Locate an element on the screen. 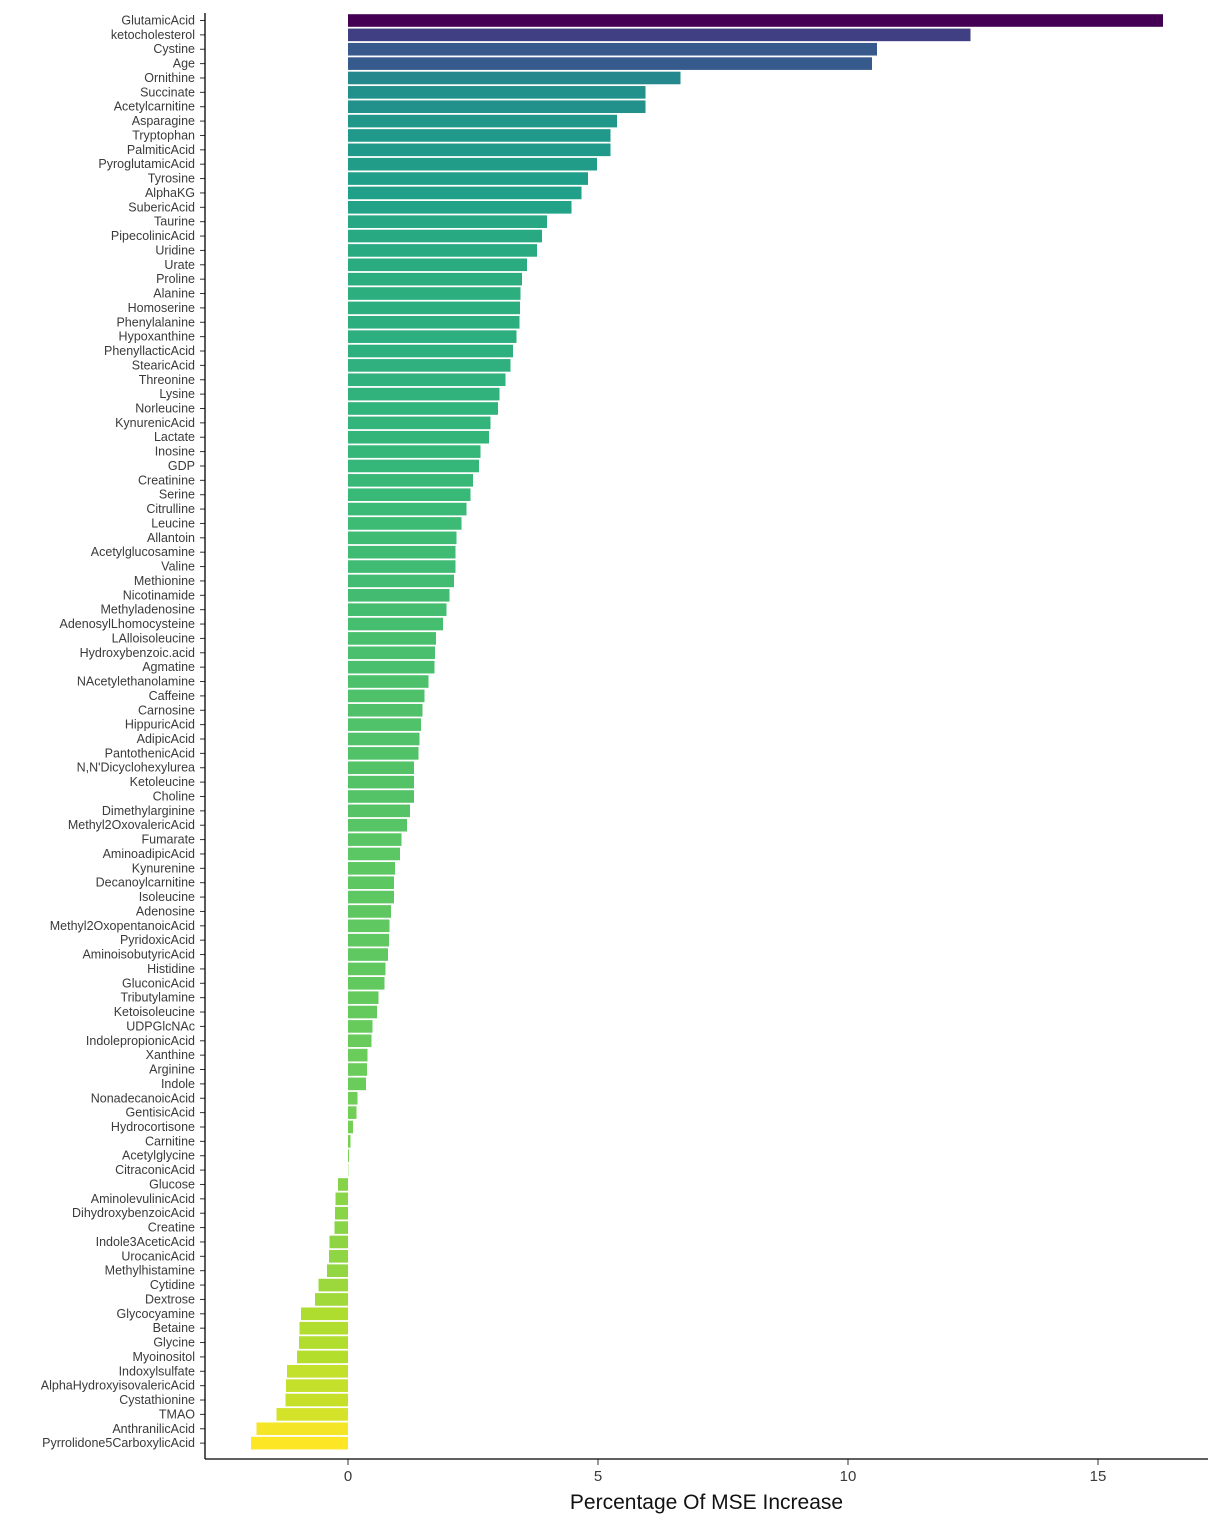 This screenshot has height=1526, width=1220. y-tick-label: Indoxylsulfate is located at coordinates (157, 1371).